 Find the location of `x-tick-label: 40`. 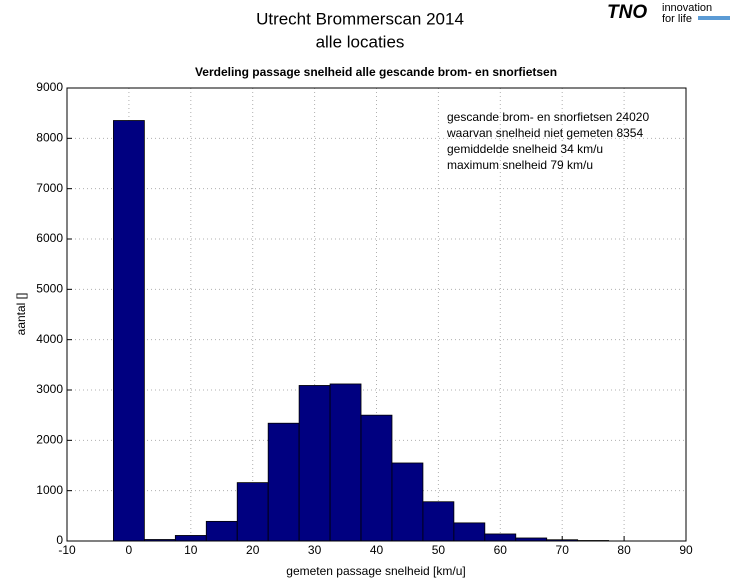

x-tick-label: 40 is located at coordinates (377, 550).